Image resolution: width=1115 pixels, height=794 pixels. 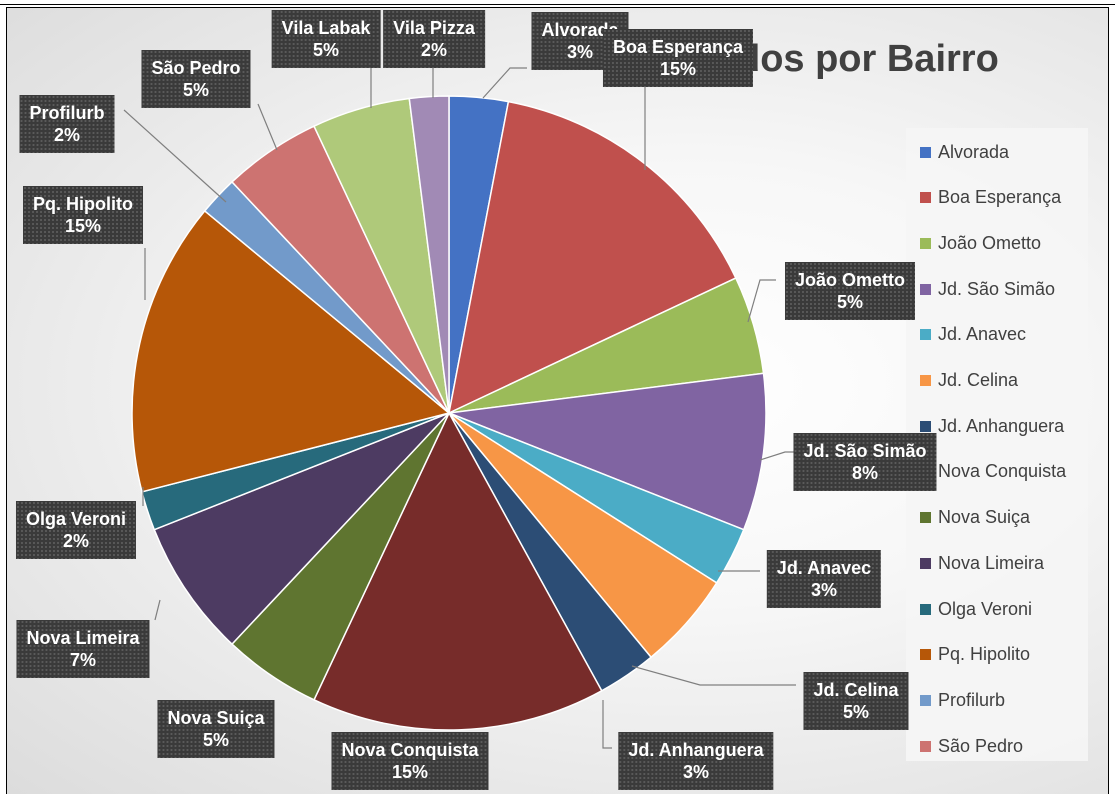 I want to click on pie-slice-boa-esperanca, so click(x=592, y=257).